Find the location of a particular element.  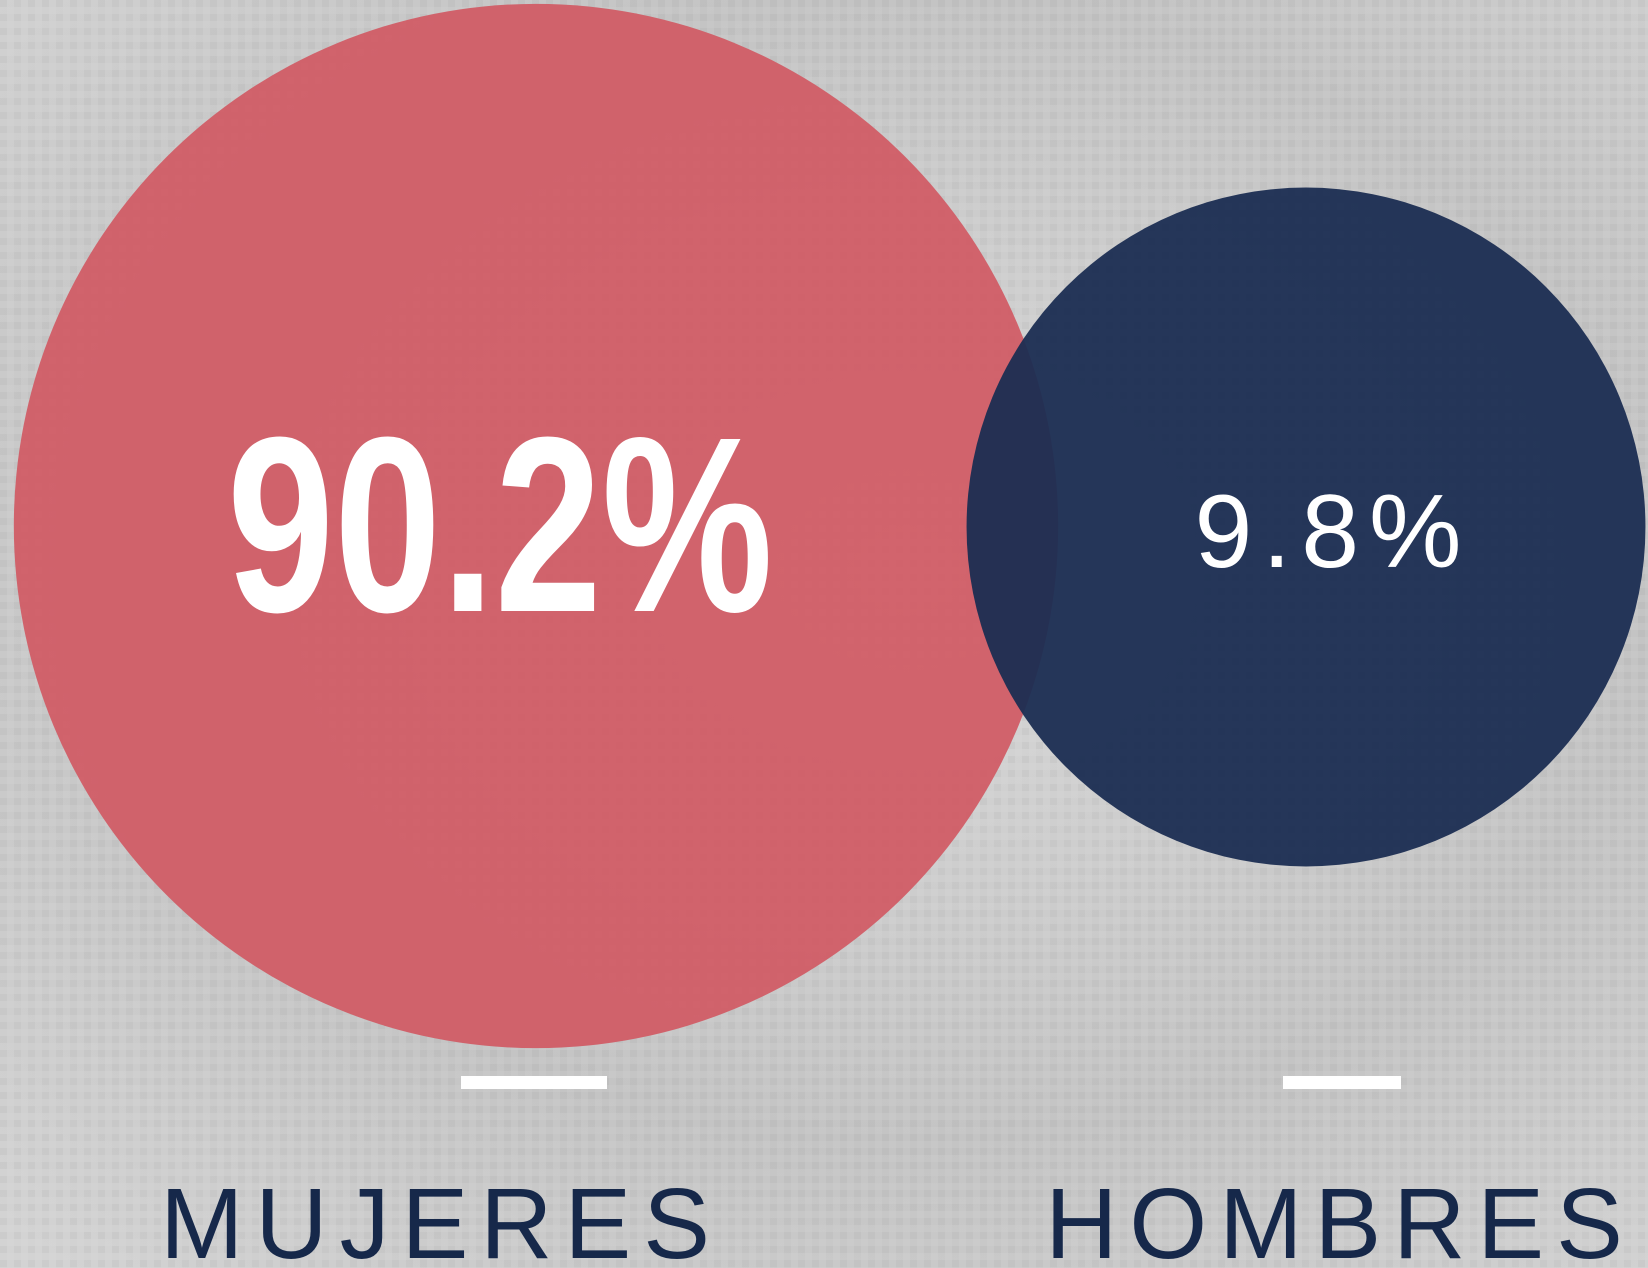

value-label: 9.8% is located at coordinates (1332, 532).